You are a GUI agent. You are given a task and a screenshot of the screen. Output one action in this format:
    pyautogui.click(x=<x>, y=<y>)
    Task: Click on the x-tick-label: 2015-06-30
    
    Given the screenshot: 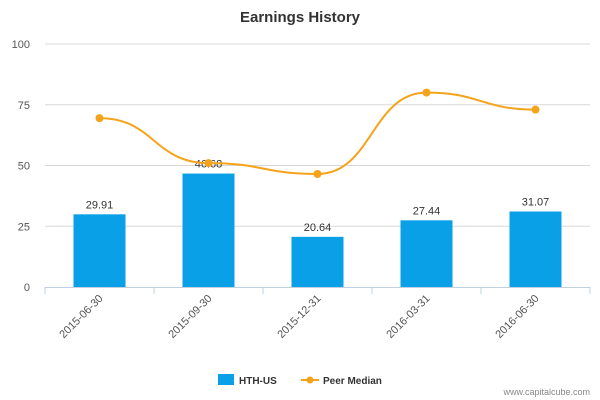 What is the action you would take?
    pyautogui.click(x=81, y=317)
    